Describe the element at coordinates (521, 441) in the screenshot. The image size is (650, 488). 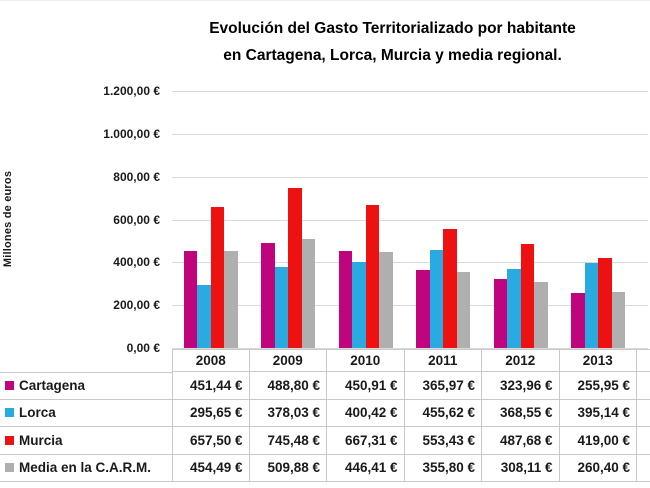
I see `table-value-murcia-2012: 487,68 €` at that location.